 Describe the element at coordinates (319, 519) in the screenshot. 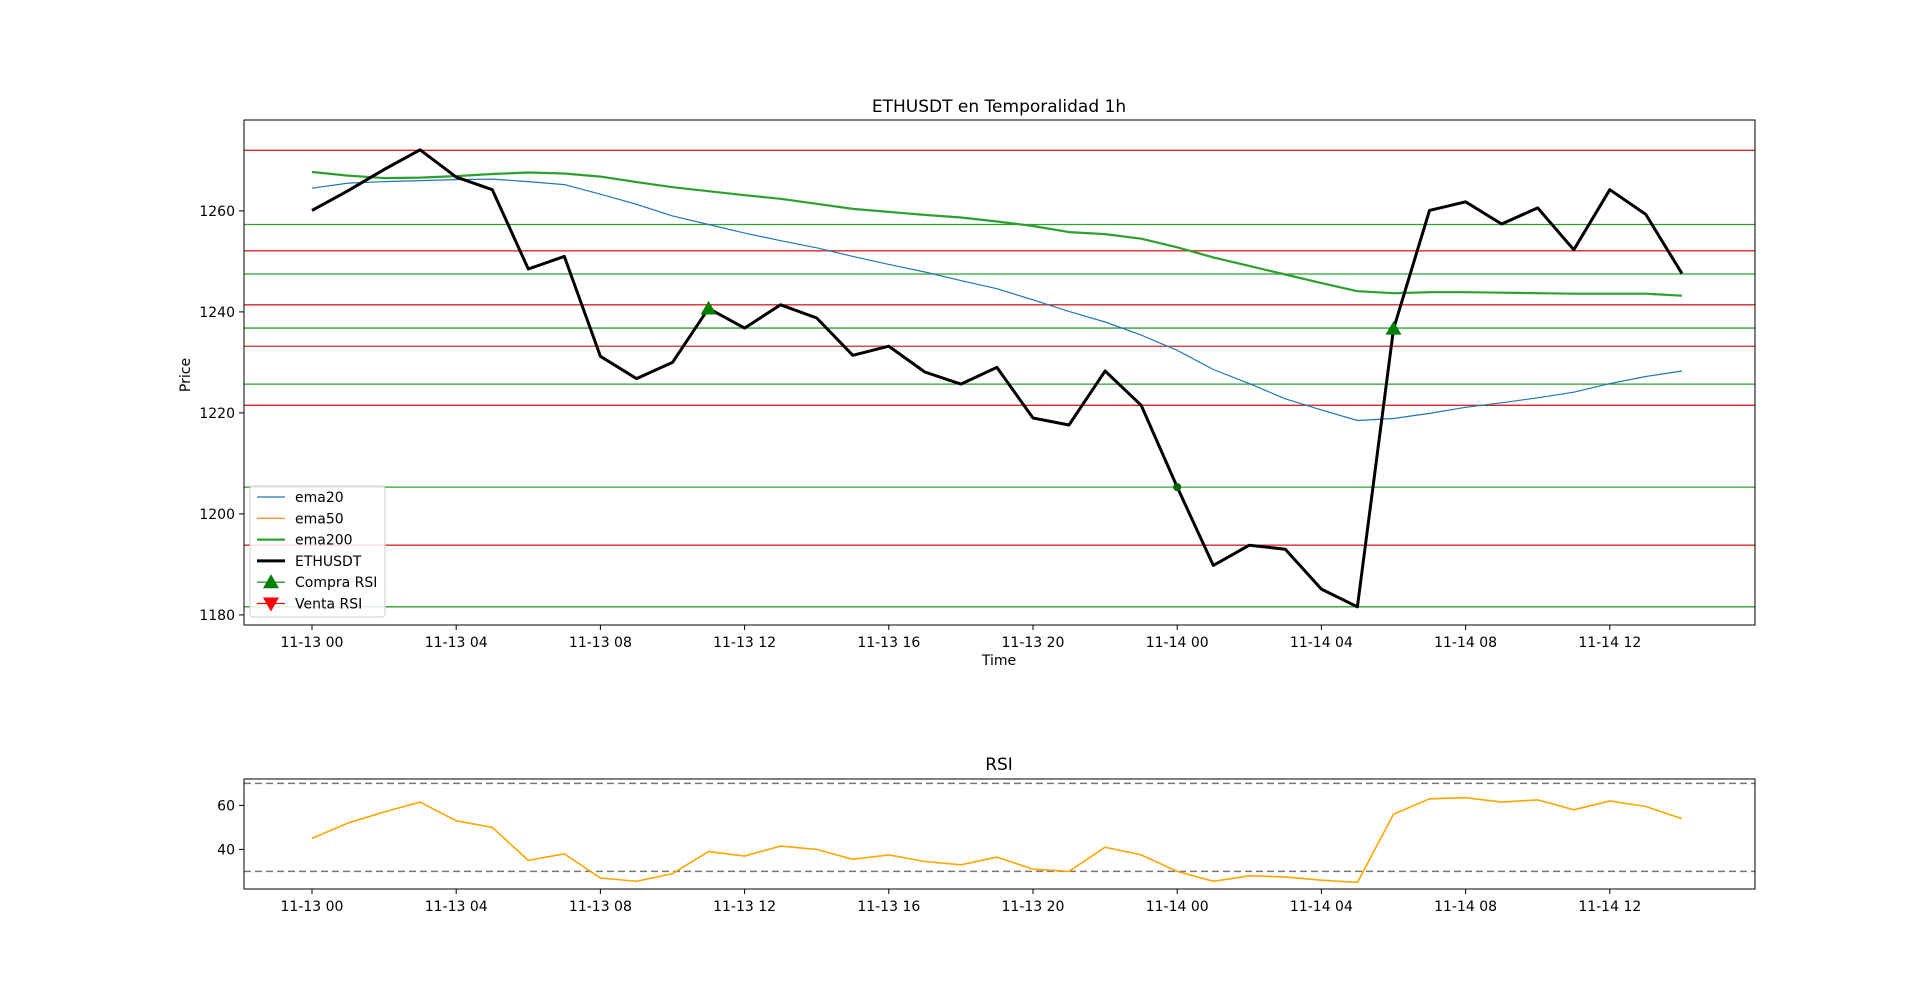

I see `legend-label: ema50` at that location.